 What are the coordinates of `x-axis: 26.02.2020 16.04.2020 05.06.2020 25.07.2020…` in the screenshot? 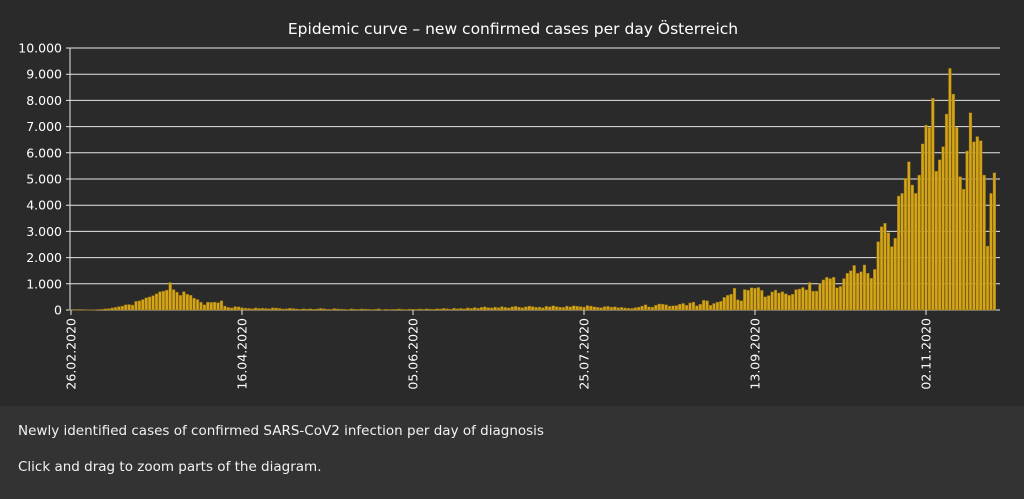 It's located at (499, 350).